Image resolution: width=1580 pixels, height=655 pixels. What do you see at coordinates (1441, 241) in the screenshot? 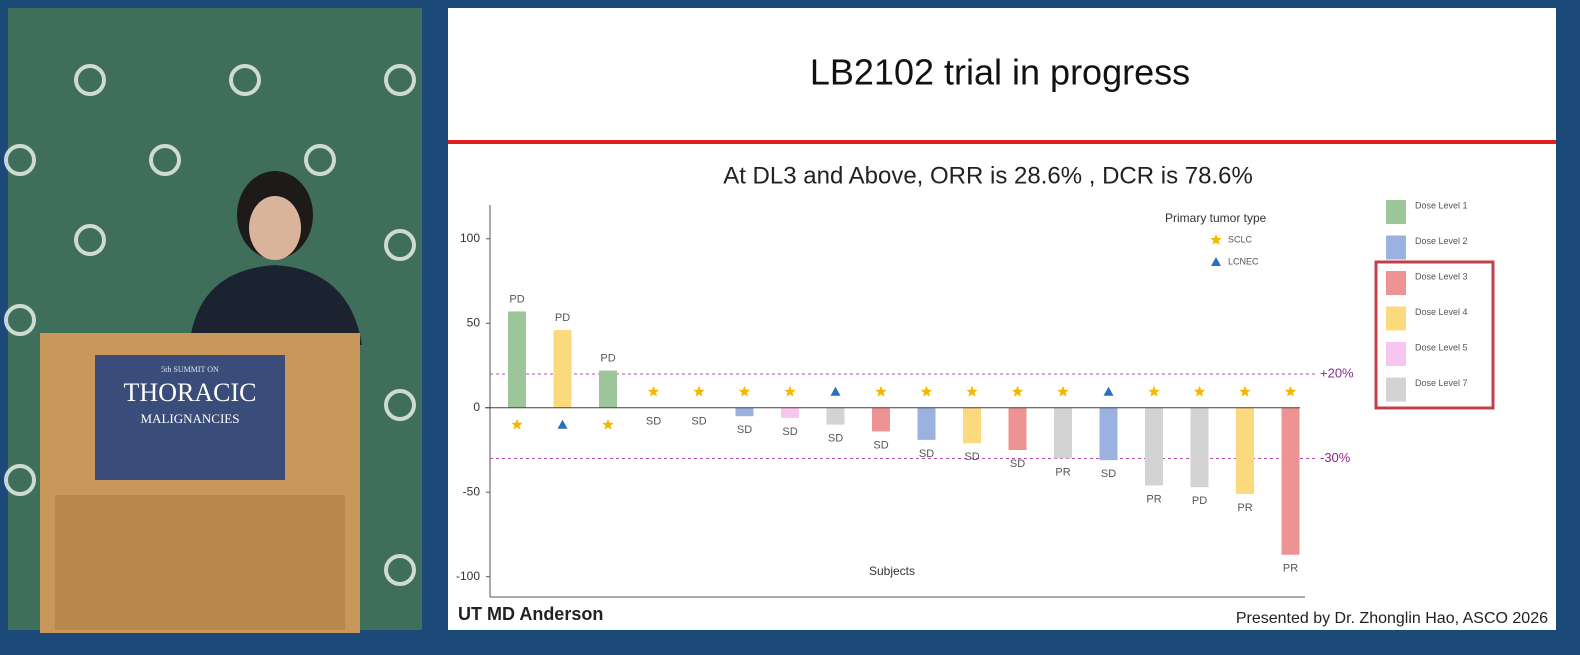
I see `legend-label: Dose Level 2` at bounding box center [1441, 241].